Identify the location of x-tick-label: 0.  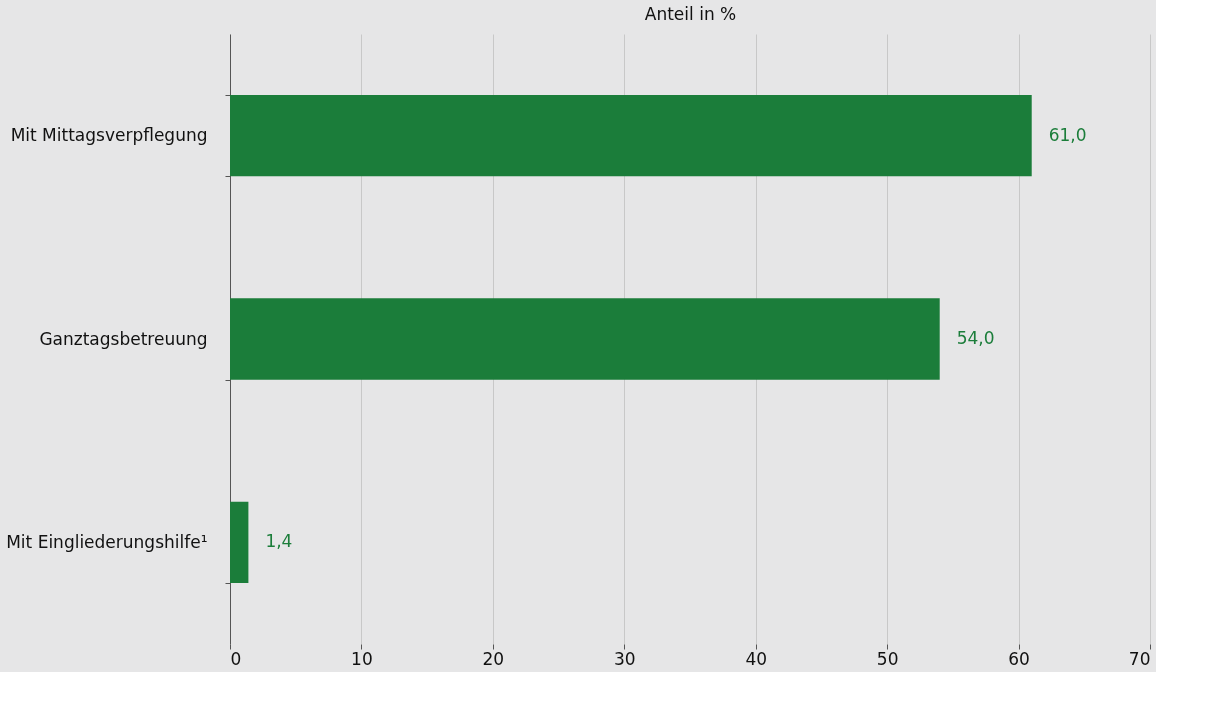
(236, 658).